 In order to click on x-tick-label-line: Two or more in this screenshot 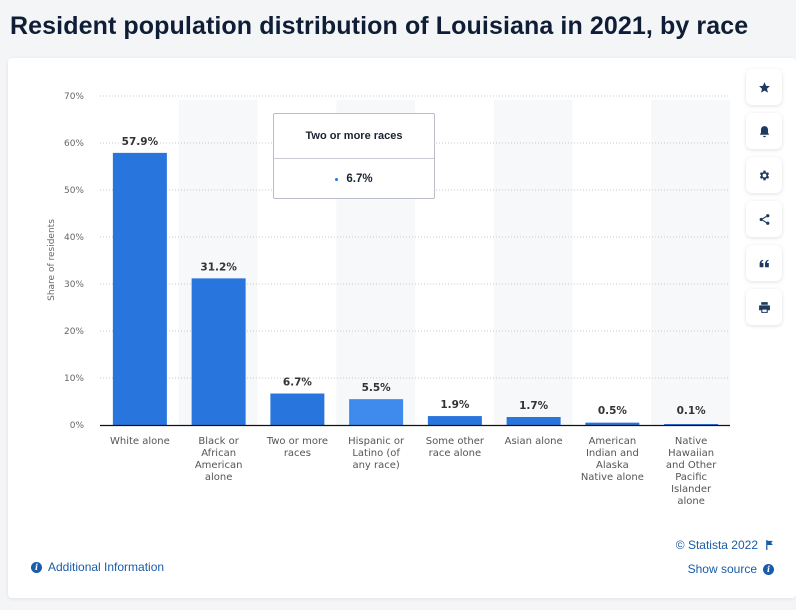, I will do `click(297, 441)`.